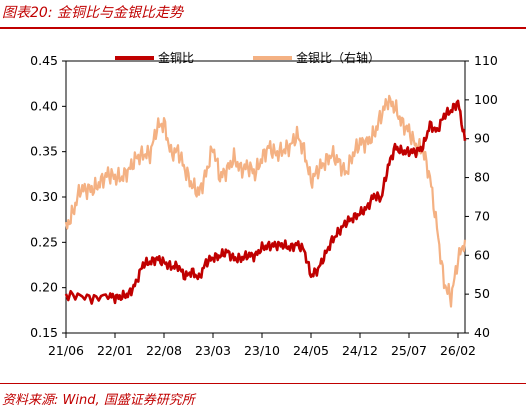 The height and width of the screenshot is (414, 526). What do you see at coordinates (482, 138) in the screenshot?
I see `right-tick-label: 90` at bounding box center [482, 138].